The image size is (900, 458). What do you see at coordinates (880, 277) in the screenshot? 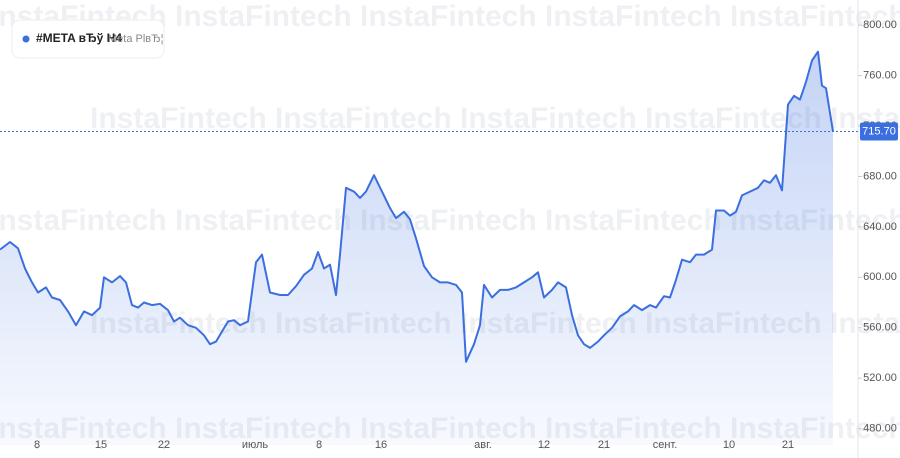
I see `y-tick-label: 600.00` at bounding box center [880, 277].